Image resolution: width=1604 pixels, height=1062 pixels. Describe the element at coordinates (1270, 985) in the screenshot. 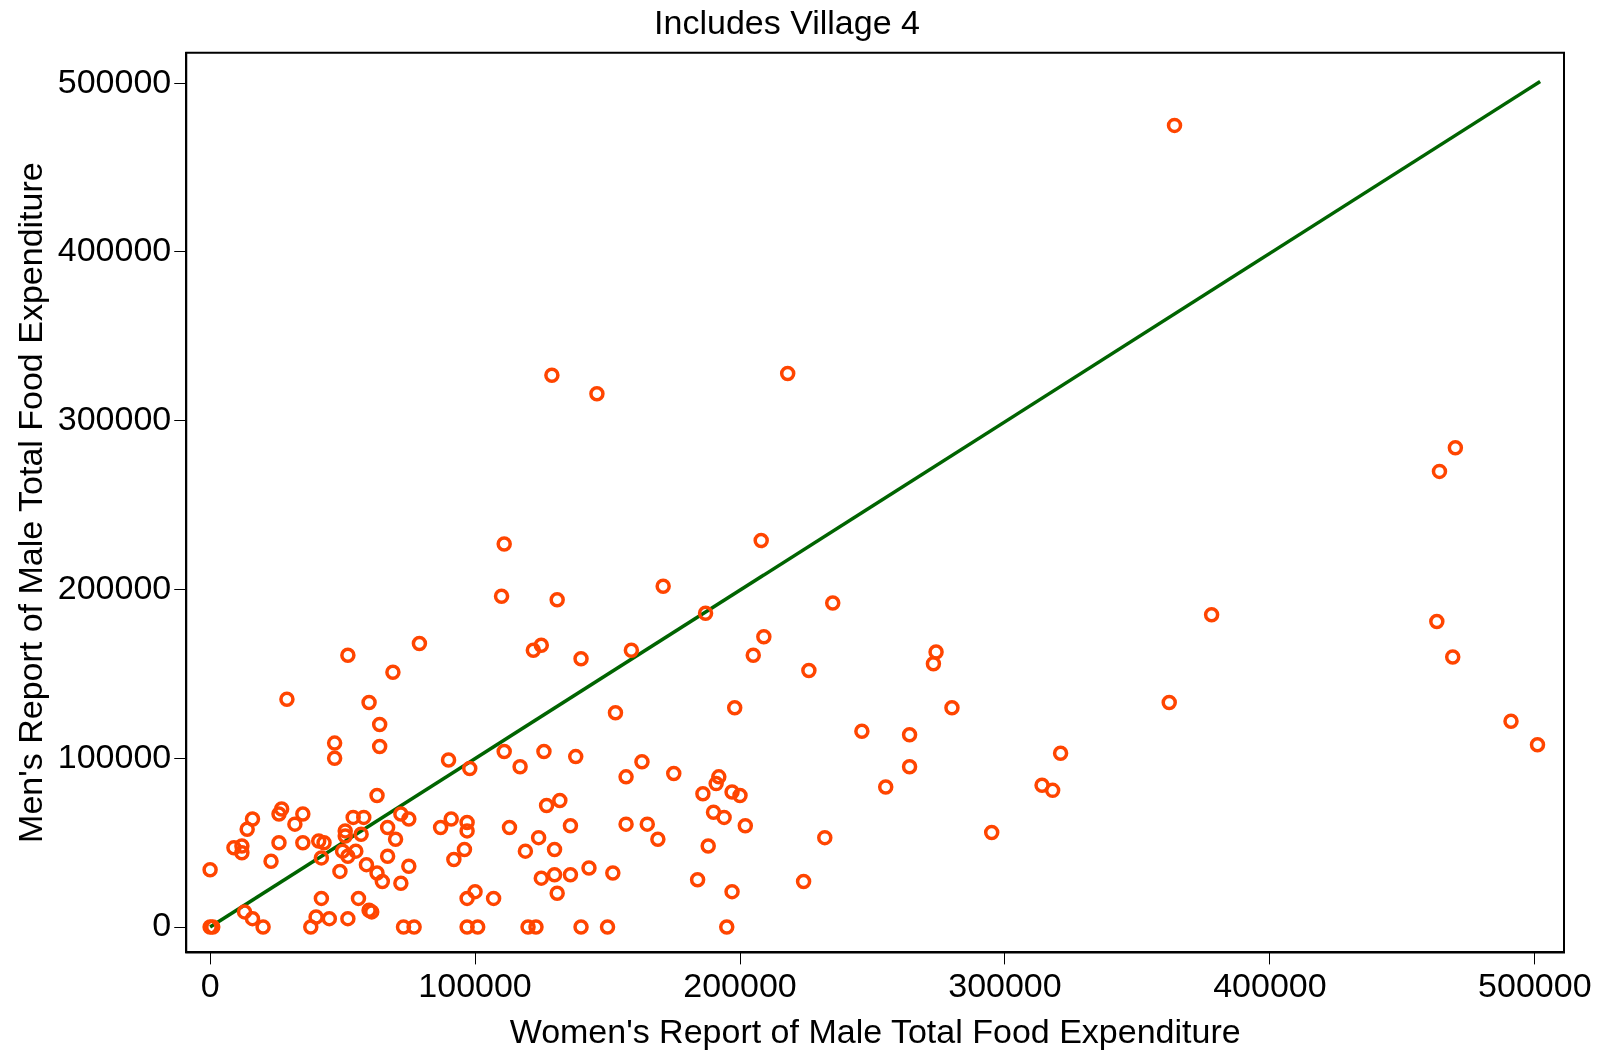

I see `x-tick-label: 400000` at that location.